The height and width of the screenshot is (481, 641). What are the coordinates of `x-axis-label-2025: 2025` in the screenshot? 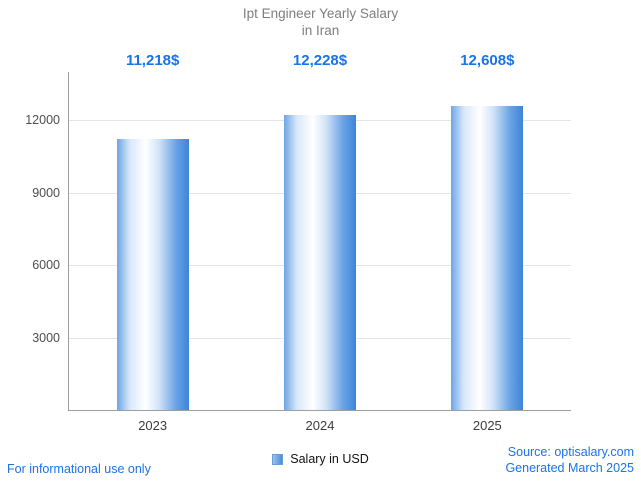 It's located at (487, 425).